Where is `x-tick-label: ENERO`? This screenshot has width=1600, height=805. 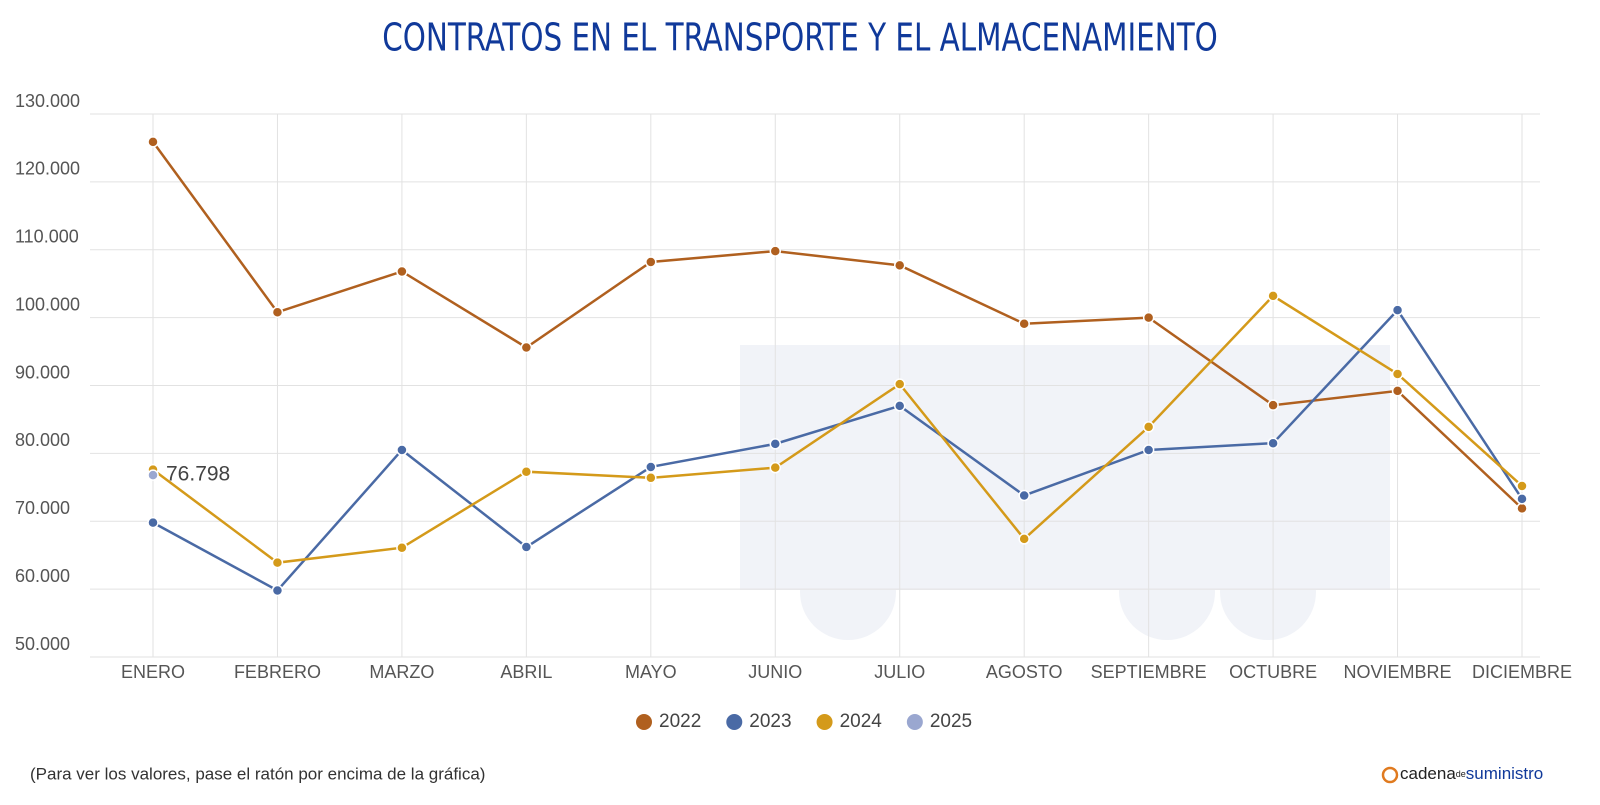
x-tick-label: ENERO is located at coordinates (153, 672).